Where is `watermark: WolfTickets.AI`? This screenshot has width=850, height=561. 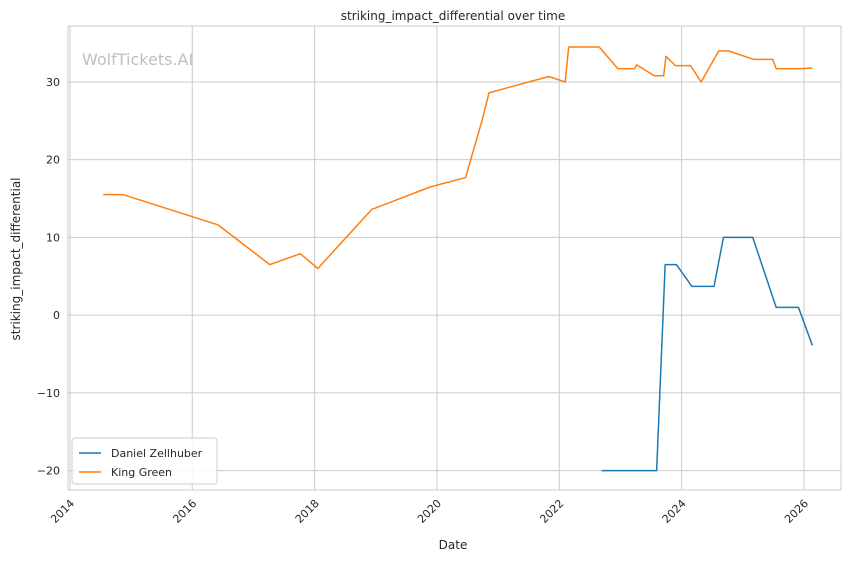 watermark: WolfTickets.AI is located at coordinates (137, 59).